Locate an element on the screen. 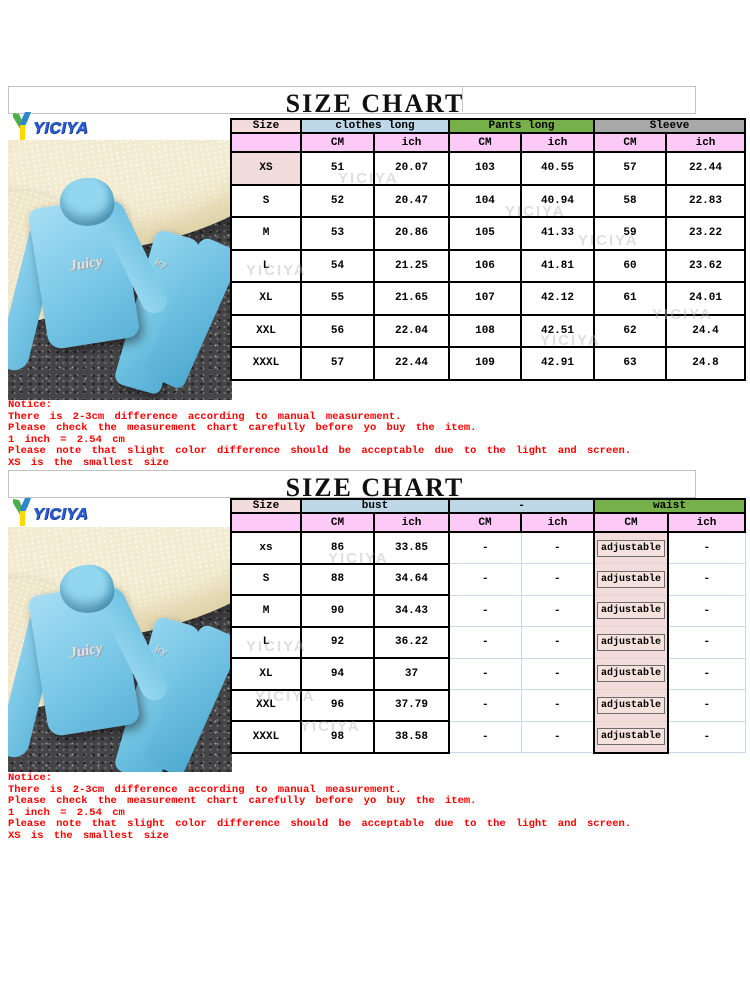 Image resolution: width=750 pixels, height=1000 pixels. title-strip-box is located at coordinates (352, 100).